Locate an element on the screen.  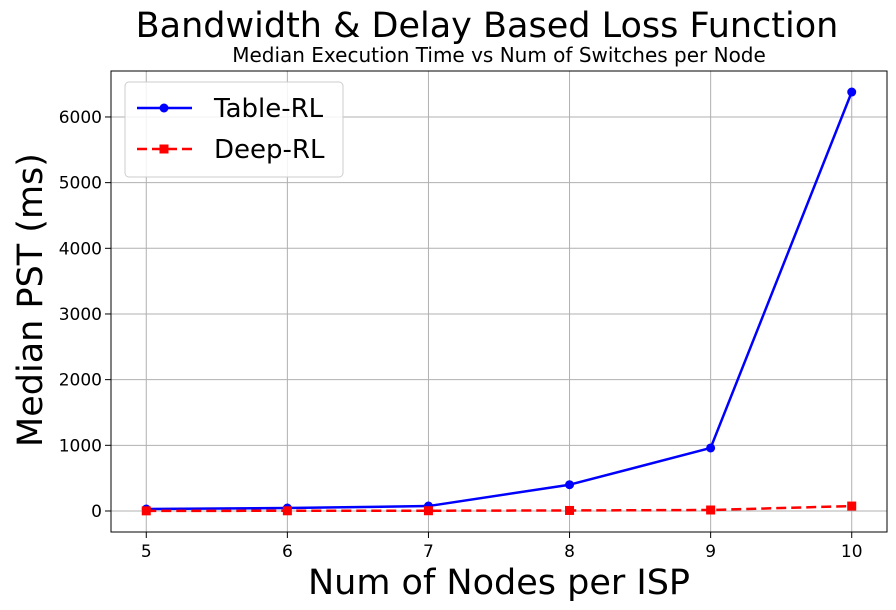
x-tick-label: 7 is located at coordinates (428, 552).